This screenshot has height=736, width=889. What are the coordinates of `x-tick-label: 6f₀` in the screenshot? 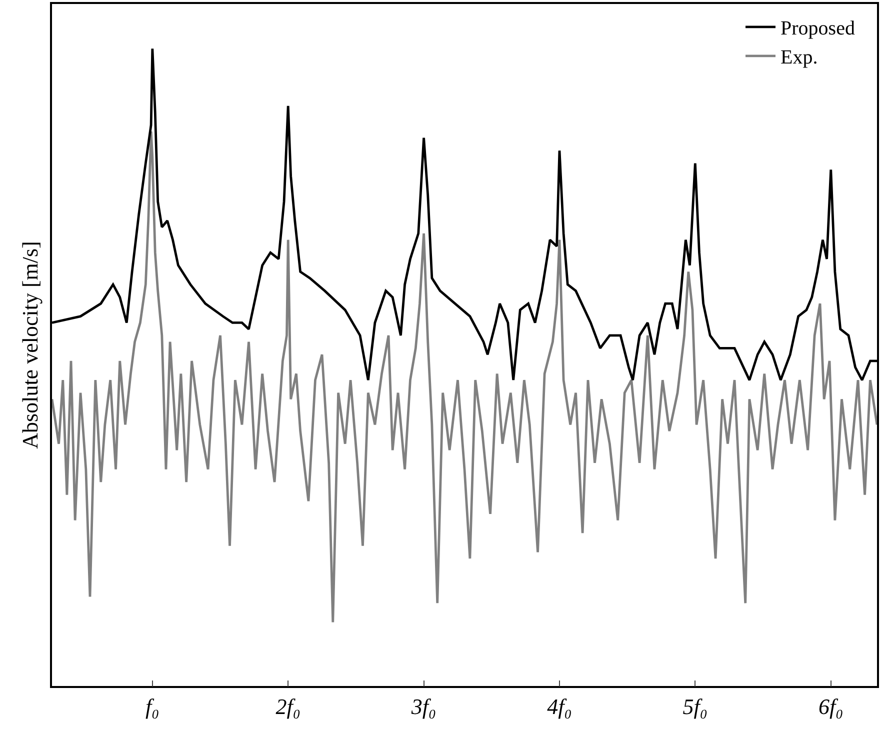 It's located at (831, 707).